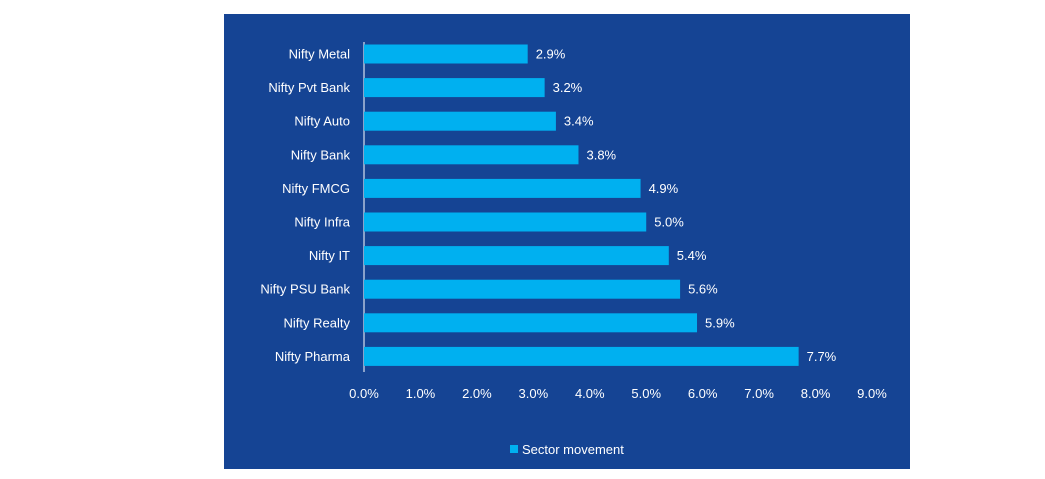 The width and height of the screenshot is (1045, 479). I want to click on category-label: Nifty Bank, so click(321, 154).